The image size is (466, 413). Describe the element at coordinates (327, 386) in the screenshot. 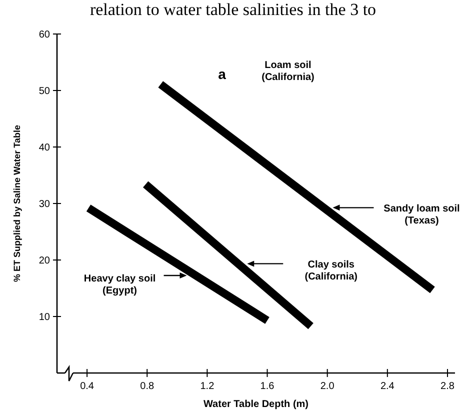

I see `x-tick-label: 2.0` at that location.